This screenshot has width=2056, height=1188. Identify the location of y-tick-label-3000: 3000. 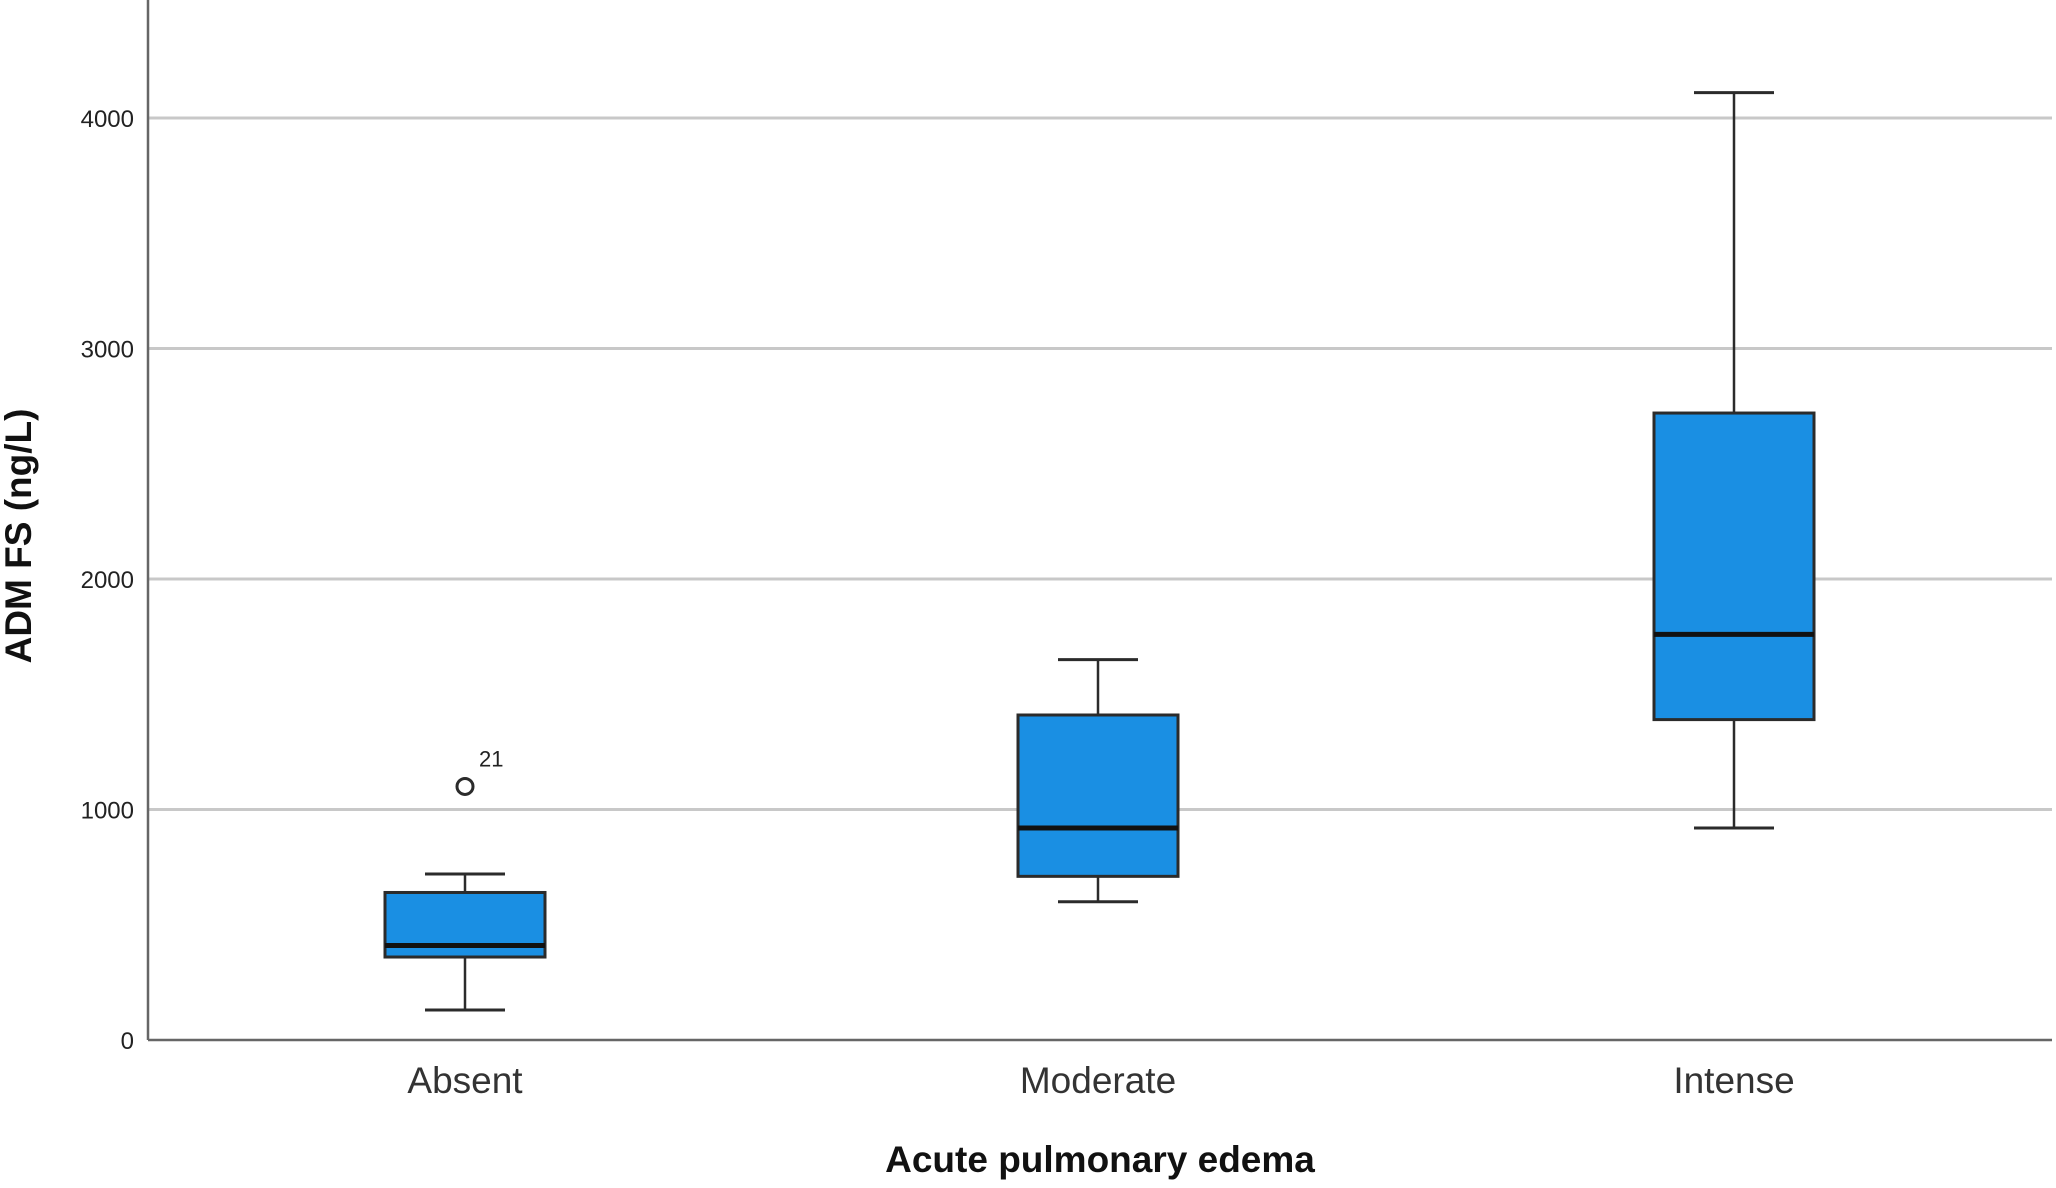
(107, 350).